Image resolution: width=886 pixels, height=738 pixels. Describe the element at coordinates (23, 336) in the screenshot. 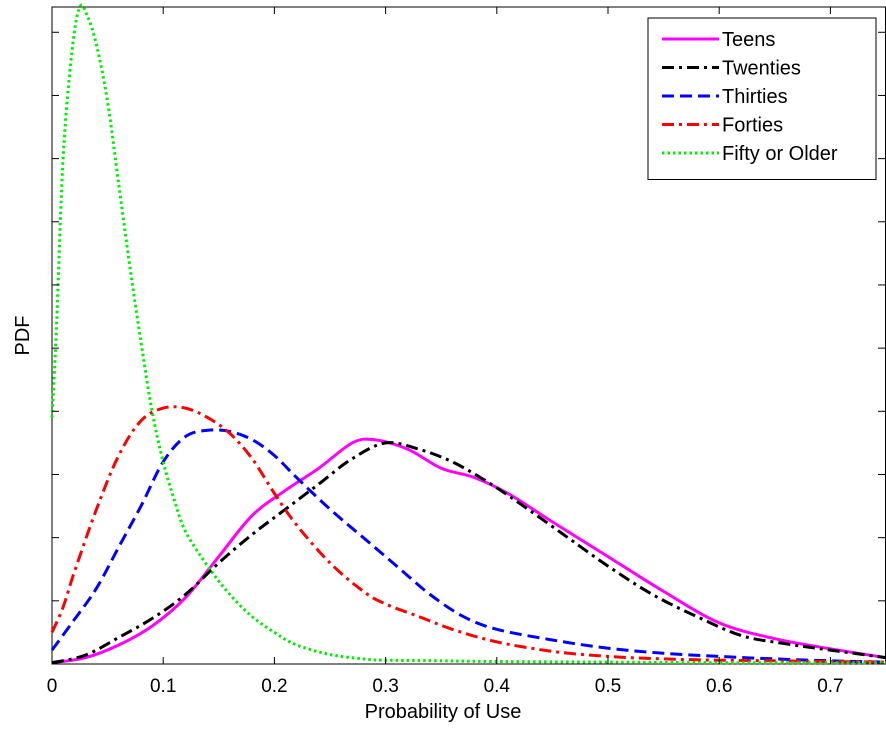

I see `y-axis-label: PDF` at that location.